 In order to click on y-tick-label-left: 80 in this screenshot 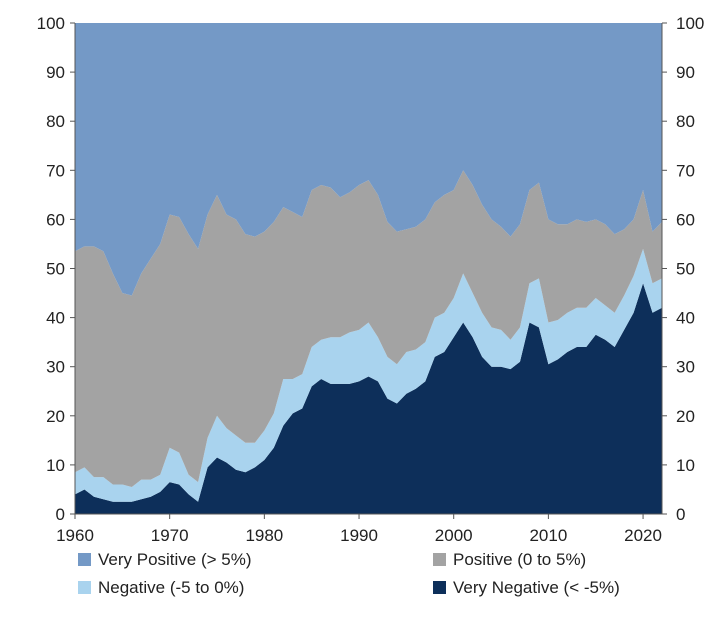, I will do `click(55, 121)`.